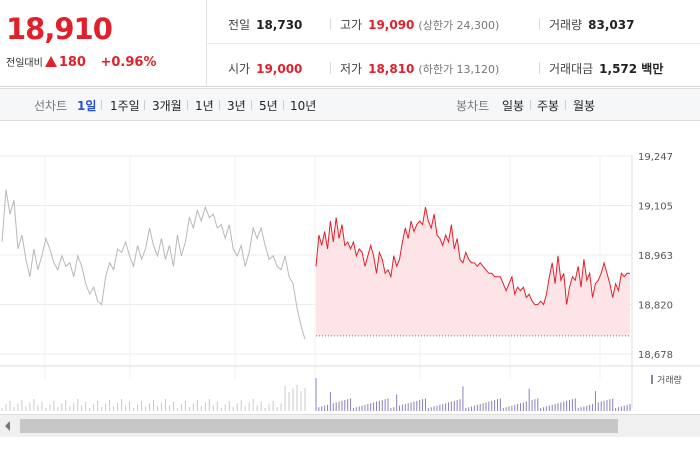 Image resolution: width=700 pixels, height=450 pixels. Describe the element at coordinates (513, 106) in the screenshot. I see `candle-tab-daily: 일봉` at that location.